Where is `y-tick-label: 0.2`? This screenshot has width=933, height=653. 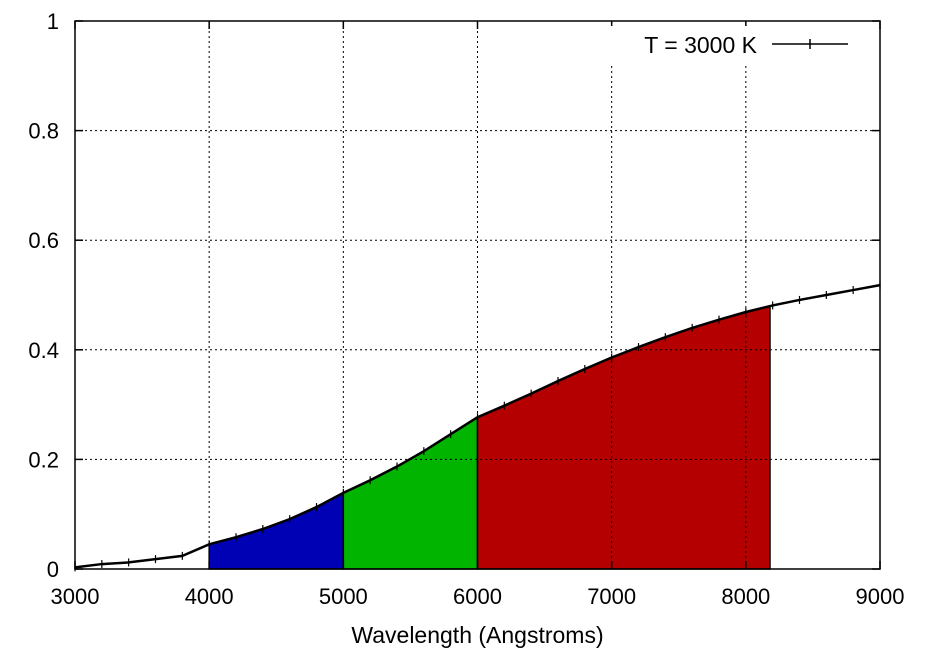 y-tick-label: 0.2 is located at coordinates (43, 459).